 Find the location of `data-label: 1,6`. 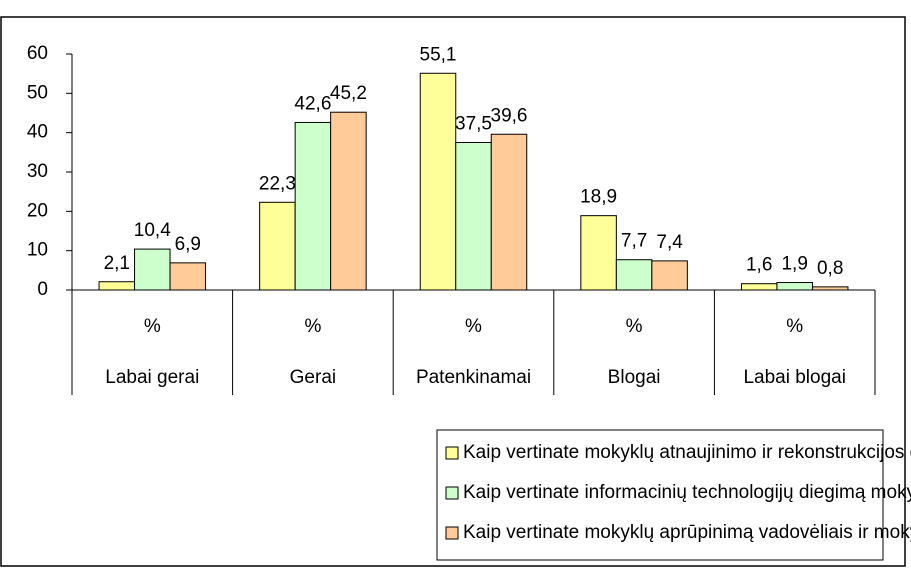

data-label: 1,6 is located at coordinates (759, 265).